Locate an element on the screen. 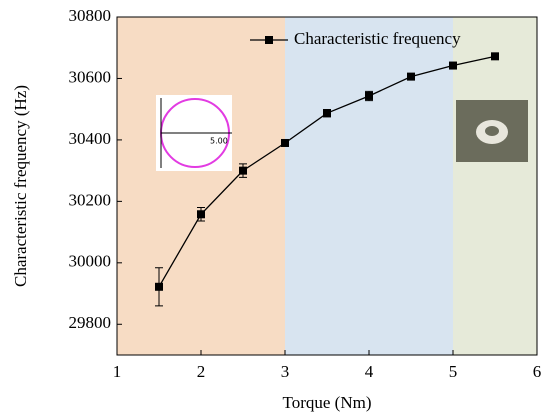 Image resolution: width=542 pixels, height=417 pixels. inset-circle: 5.00 is located at coordinates (194, 133).